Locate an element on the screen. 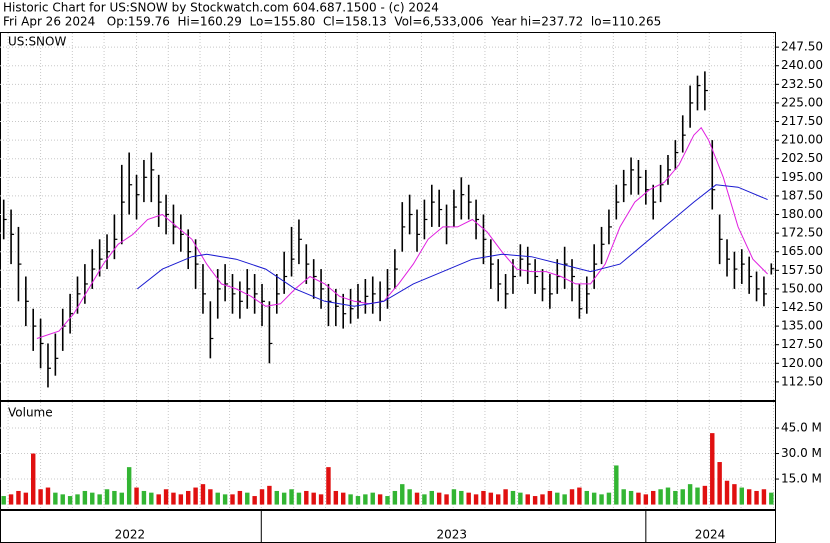 Image resolution: width=830 pixels, height=543 pixels. y-tick-label: 187.50 is located at coordinates (802, 195).